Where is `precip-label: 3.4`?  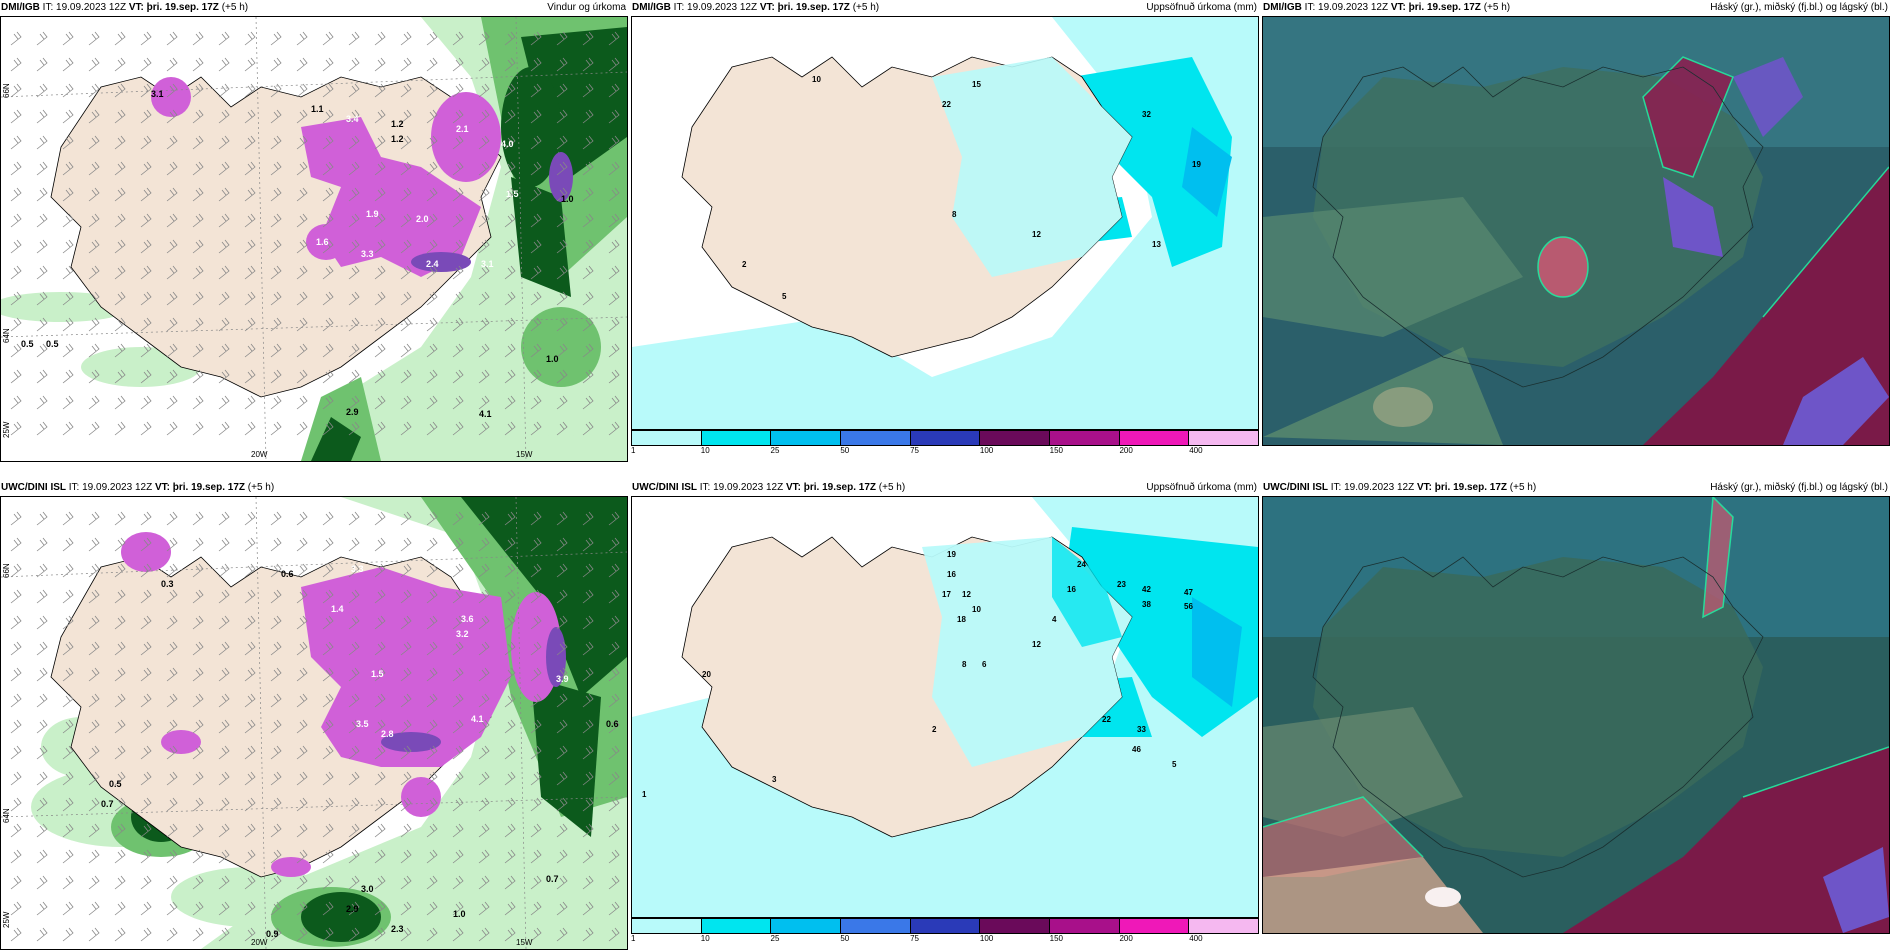
precip-label: 3.4 is located at coordinates (352, 119).